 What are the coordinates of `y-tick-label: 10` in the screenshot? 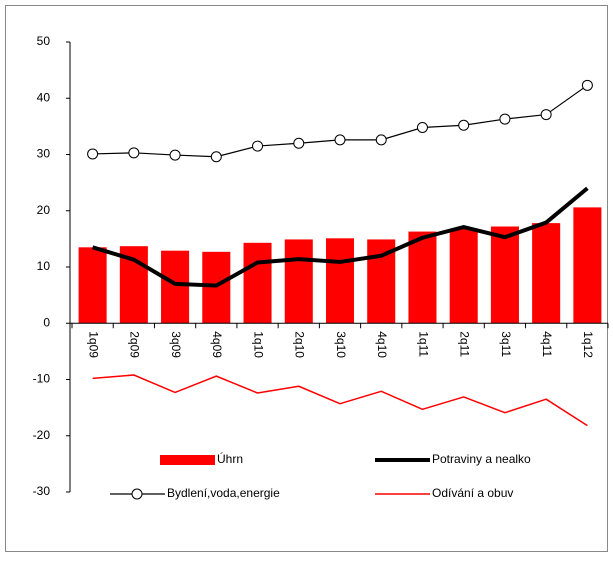 It's located at (44, 266).